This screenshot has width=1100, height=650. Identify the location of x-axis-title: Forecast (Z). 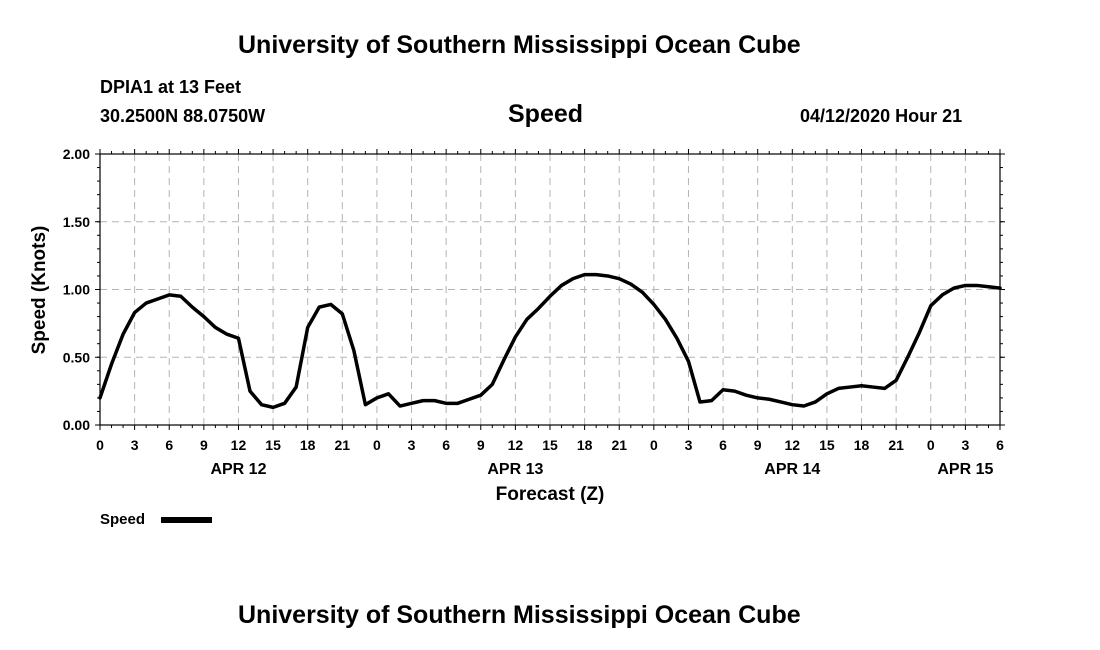
(550, 494).